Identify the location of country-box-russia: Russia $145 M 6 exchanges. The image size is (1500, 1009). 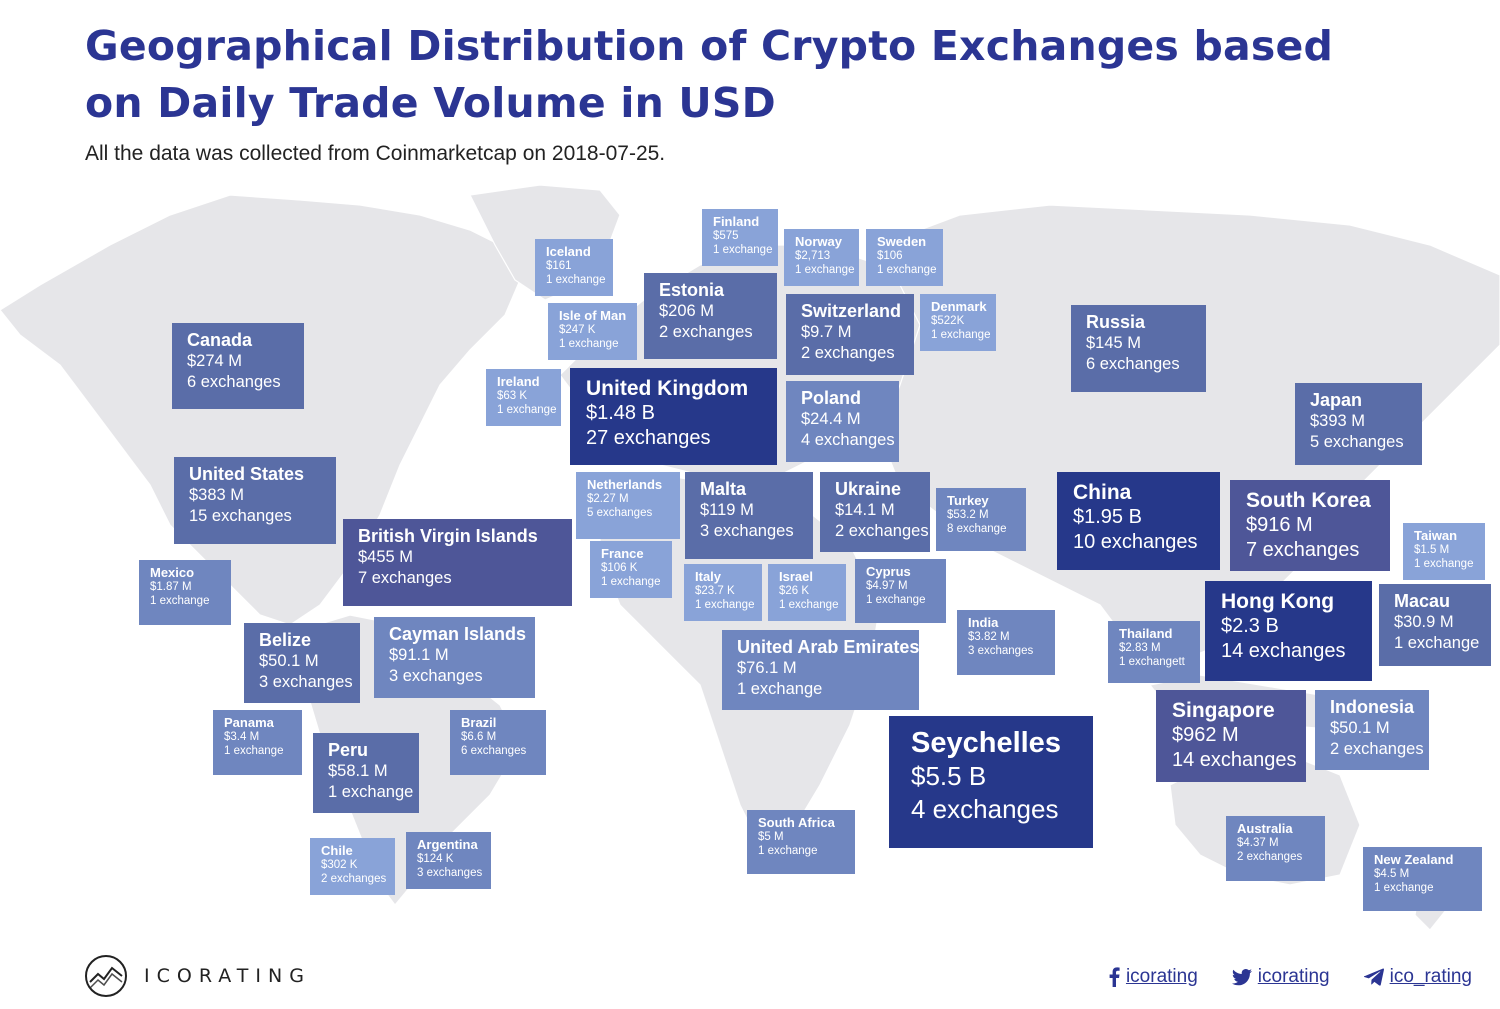
(1138, 348).